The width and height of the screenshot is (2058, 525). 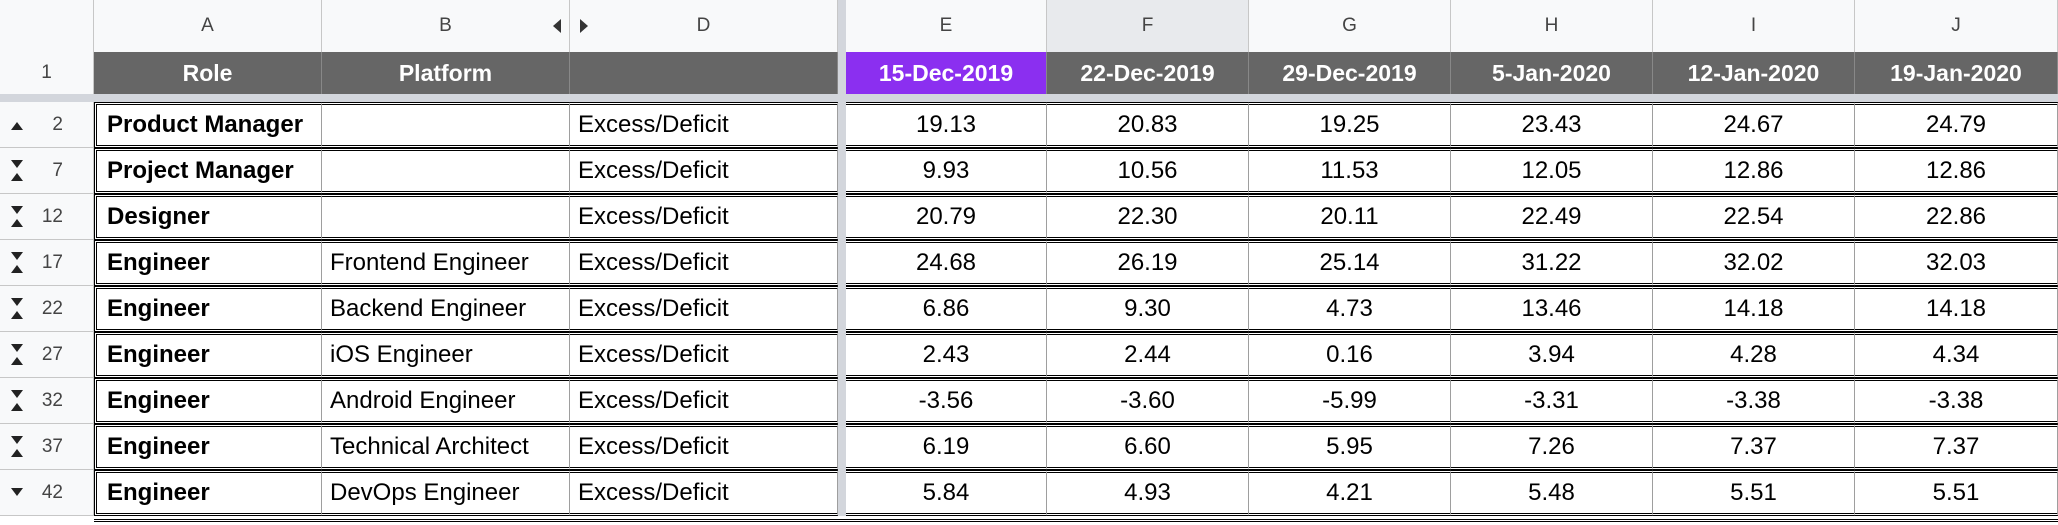 What do you see at coordinates (1552, 309) in the screenshot?
I see `cell-value: 13.46` at bounding box center [1552, 309].